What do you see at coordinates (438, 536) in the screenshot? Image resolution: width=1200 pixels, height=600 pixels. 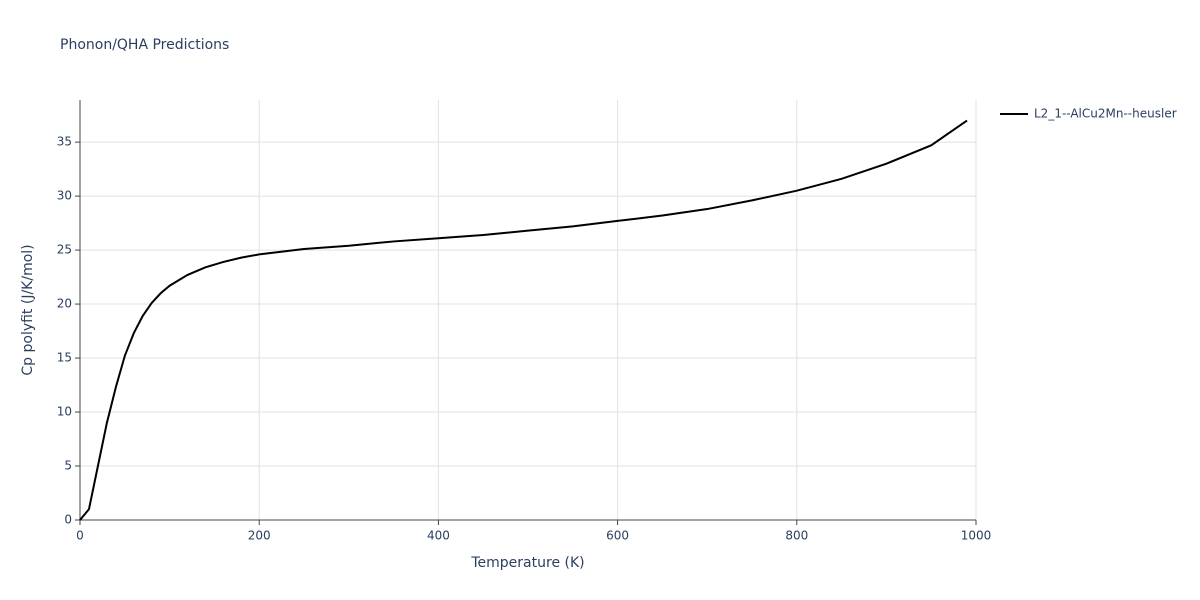 I see `x-tick-label: 400` at bounding box center [438, 536].